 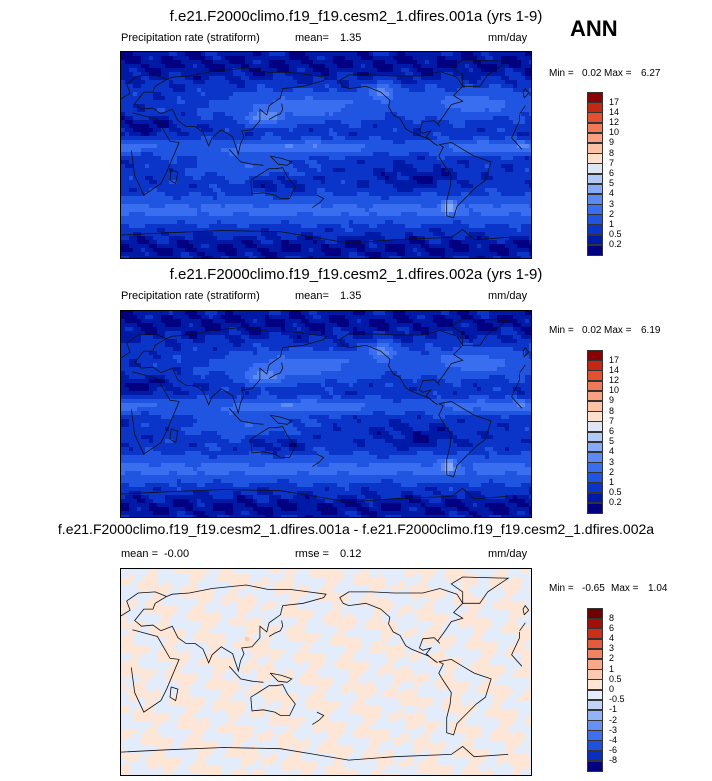 I want to click on panel3-mean-value: -0.00, so click(x=177, y=554).